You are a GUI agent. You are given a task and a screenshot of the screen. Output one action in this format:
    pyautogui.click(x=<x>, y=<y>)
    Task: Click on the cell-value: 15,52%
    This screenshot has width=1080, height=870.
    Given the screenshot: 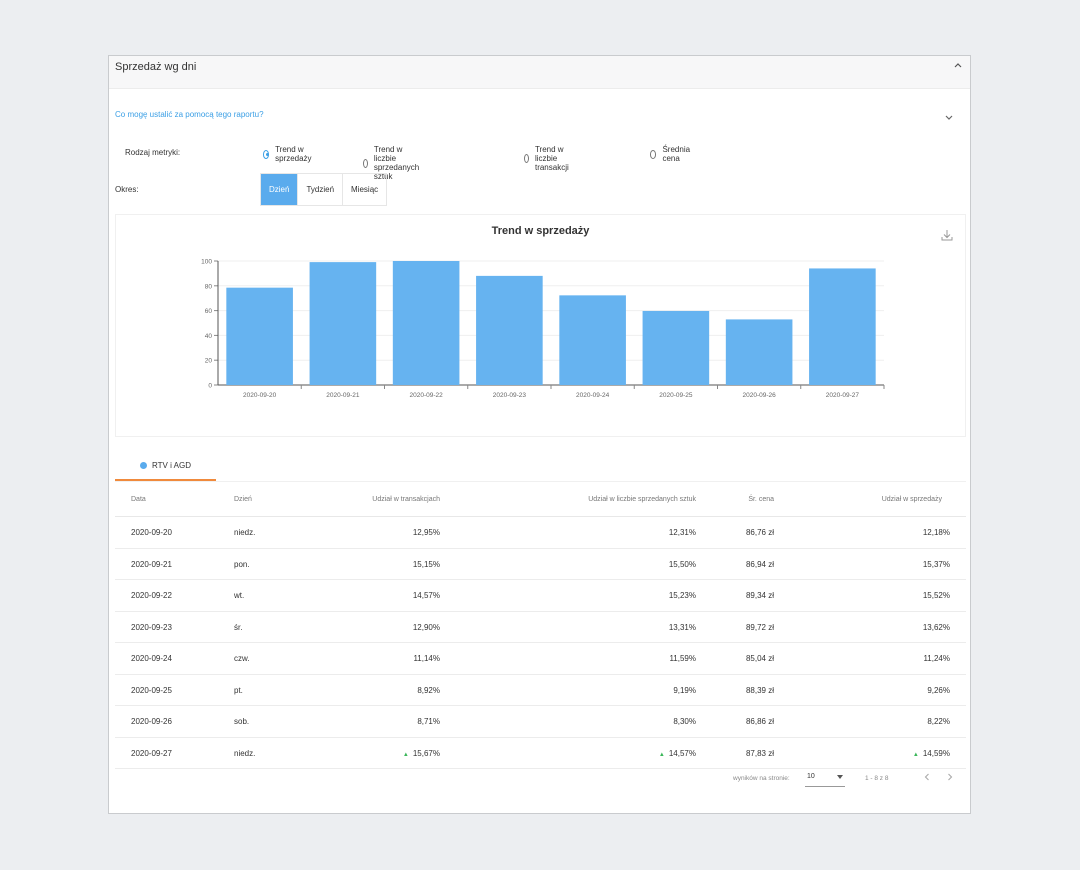 What is the action you would take?
    pyautogui.click(x=936, y=595)
    